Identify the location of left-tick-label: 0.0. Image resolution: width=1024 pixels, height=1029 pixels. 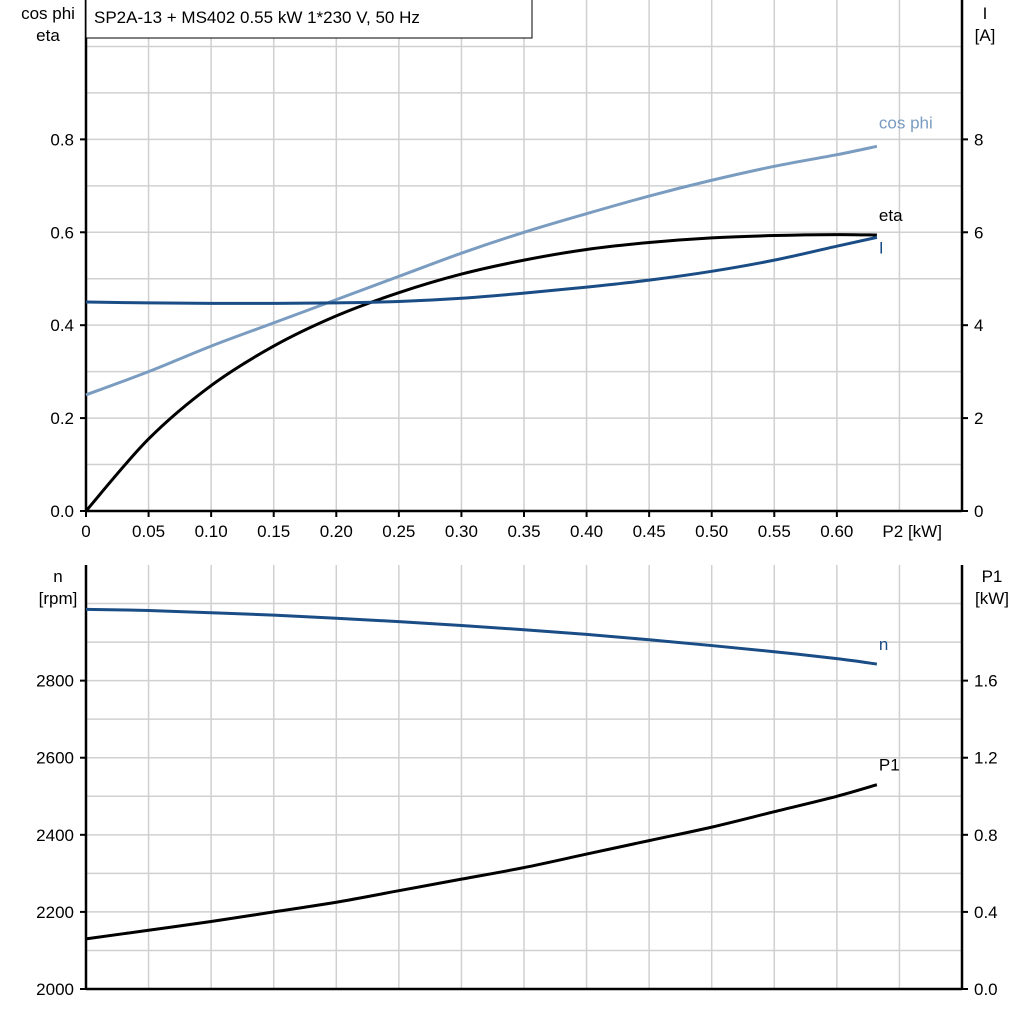
(62, 511).